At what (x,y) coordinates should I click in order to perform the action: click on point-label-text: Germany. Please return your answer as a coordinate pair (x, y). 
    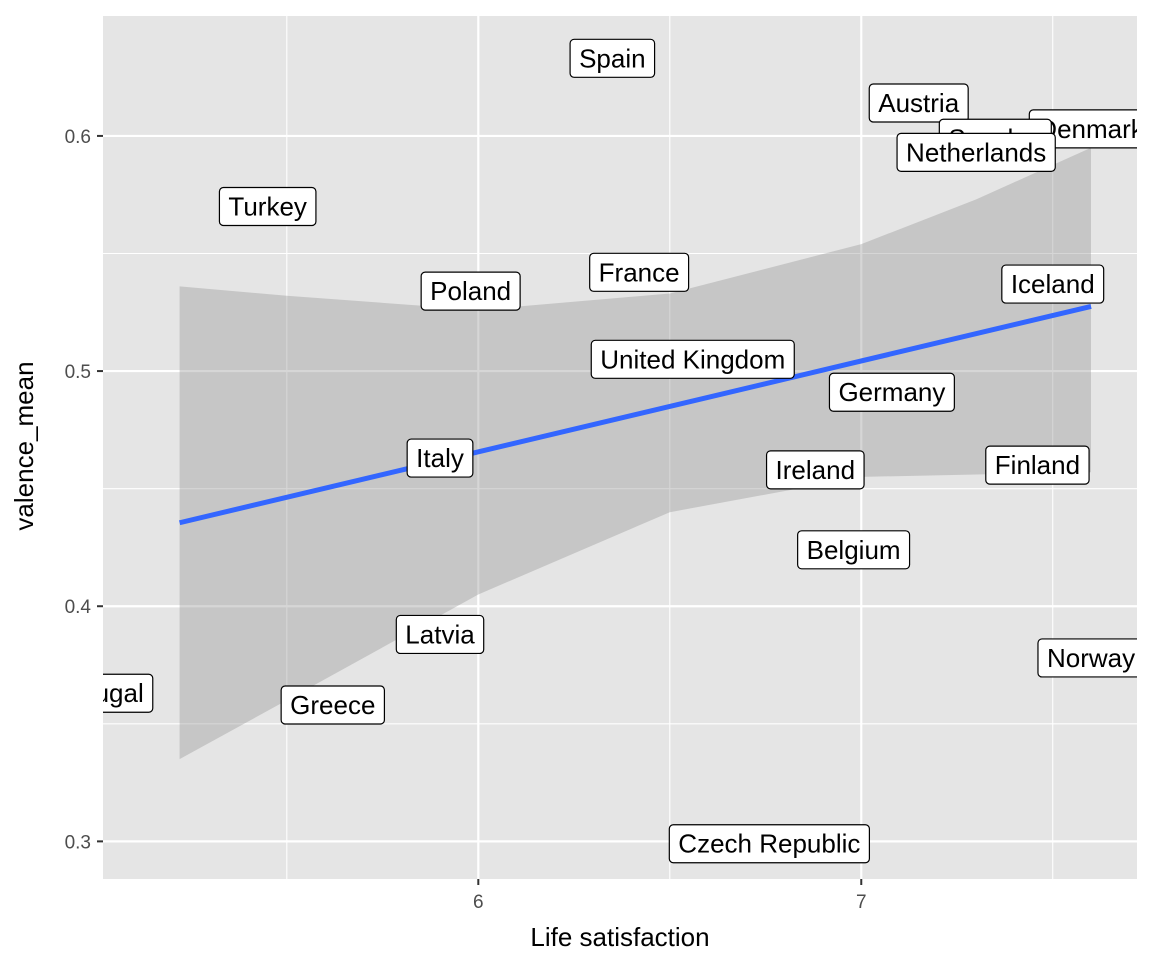
    Looking at the image, I should click on (891, 392).